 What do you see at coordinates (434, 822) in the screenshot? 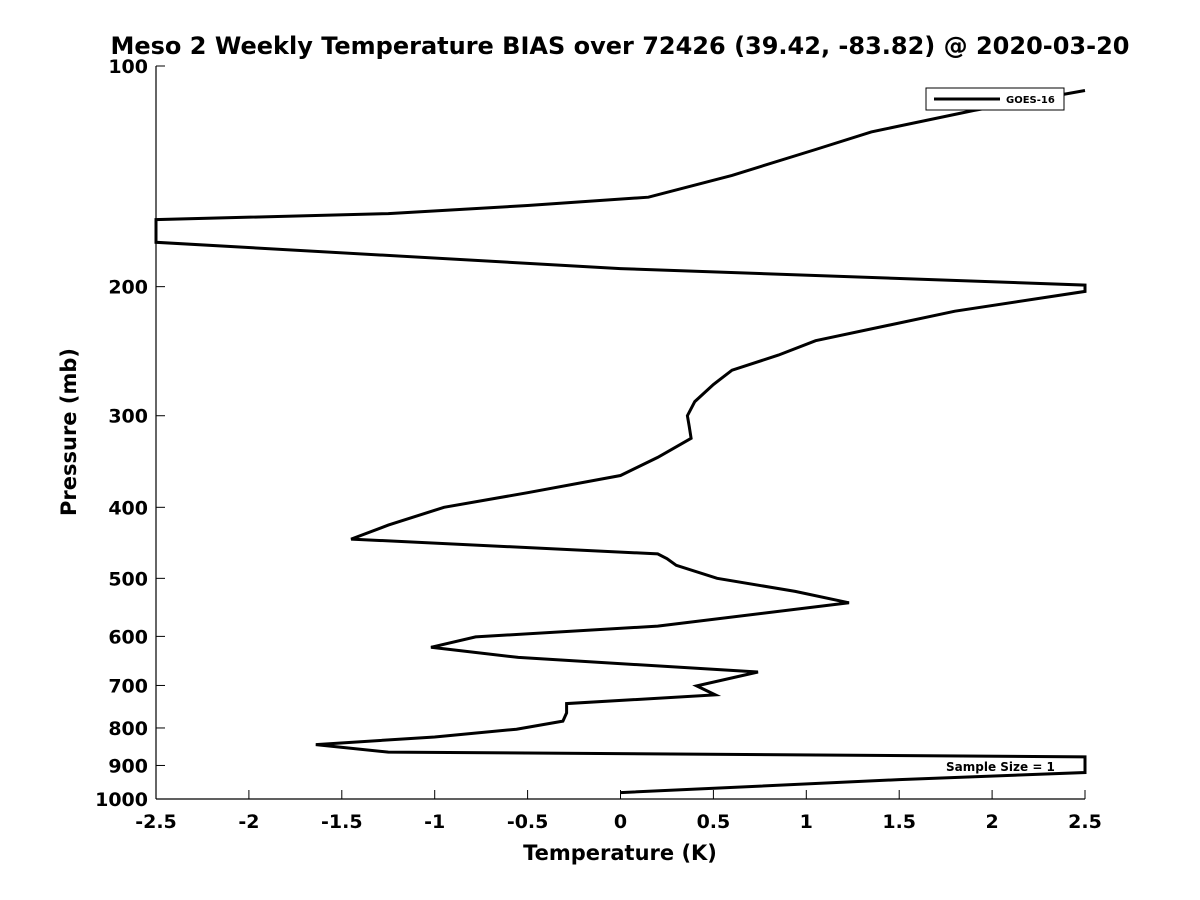
I see `x-tick-label: -1` at bounding box center [434, 822].